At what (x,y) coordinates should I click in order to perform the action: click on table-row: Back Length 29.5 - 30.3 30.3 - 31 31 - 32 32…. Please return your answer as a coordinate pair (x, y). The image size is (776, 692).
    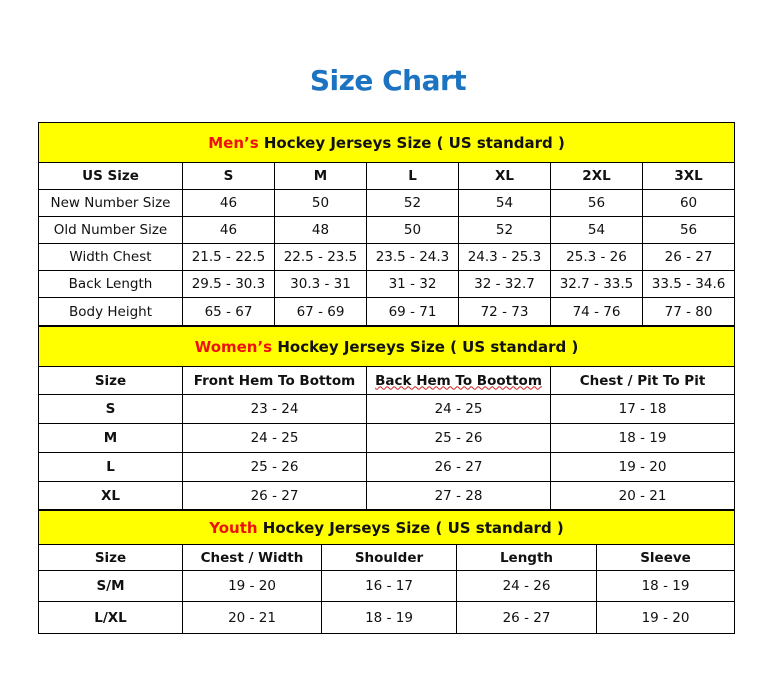
    Looking at the image, I should click on (387, 284).